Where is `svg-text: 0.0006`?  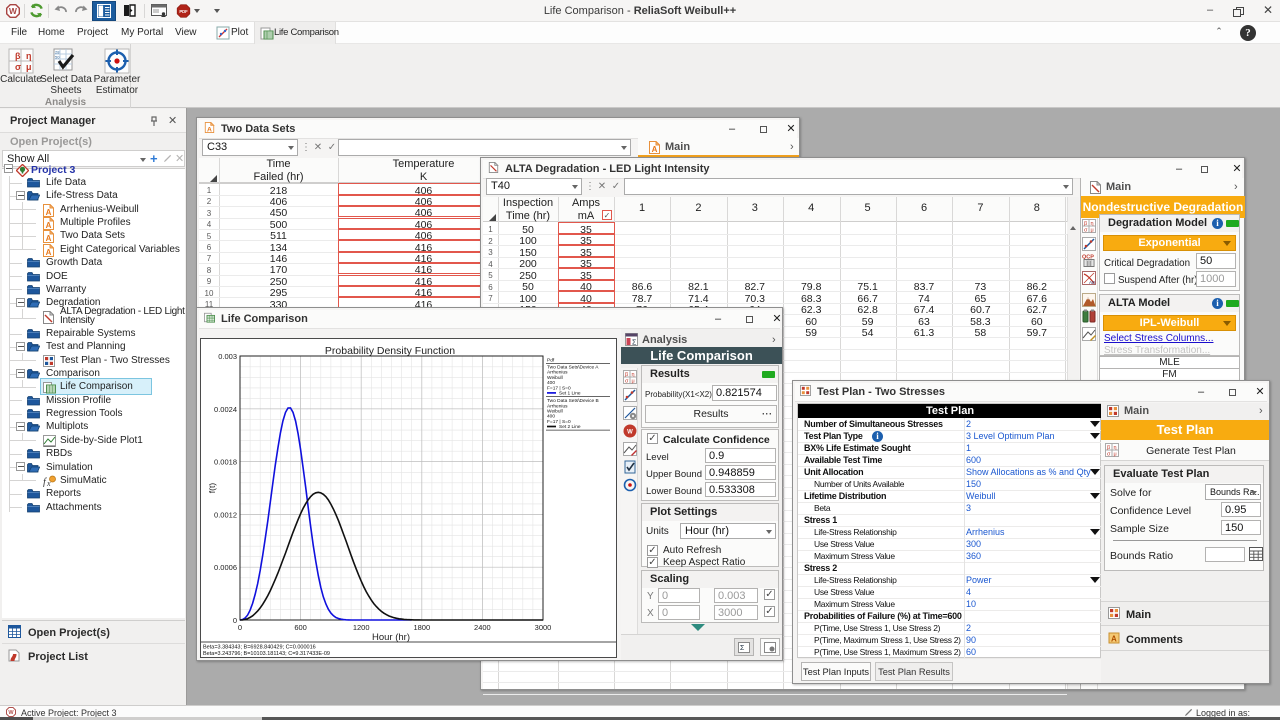
svg-text: 0.0006 is located at coordinates (225, 567).